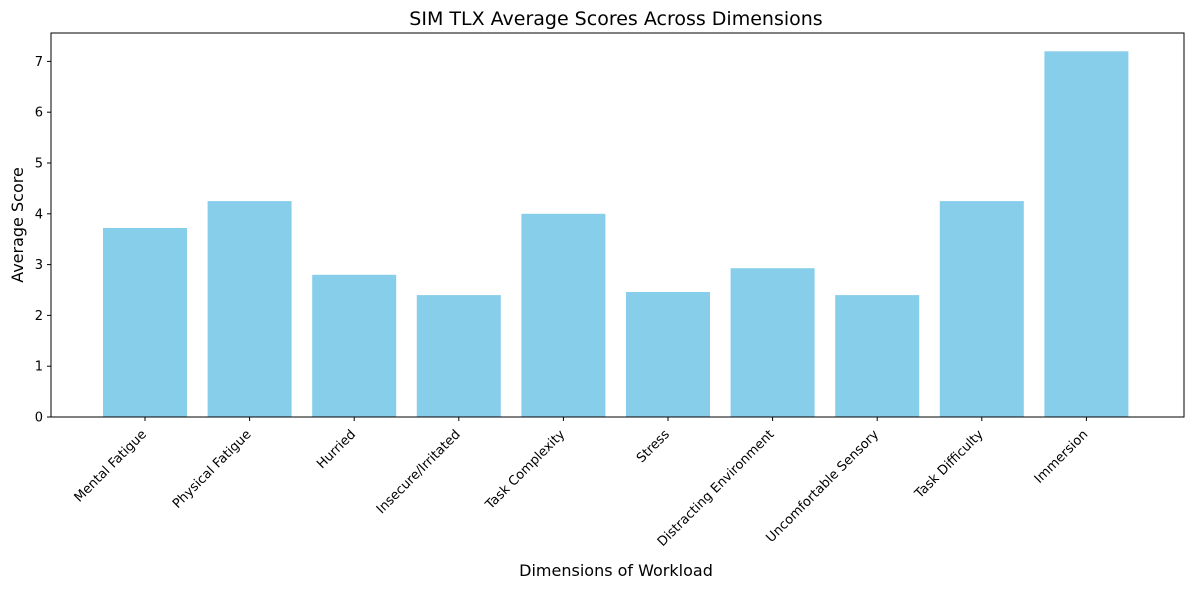 The width and height of the screenshot is (1189, 590). Describe the element at coordinates (616, 570) in the screenshot. I see `x-axis-title: Dimensions of Workload` at that location.